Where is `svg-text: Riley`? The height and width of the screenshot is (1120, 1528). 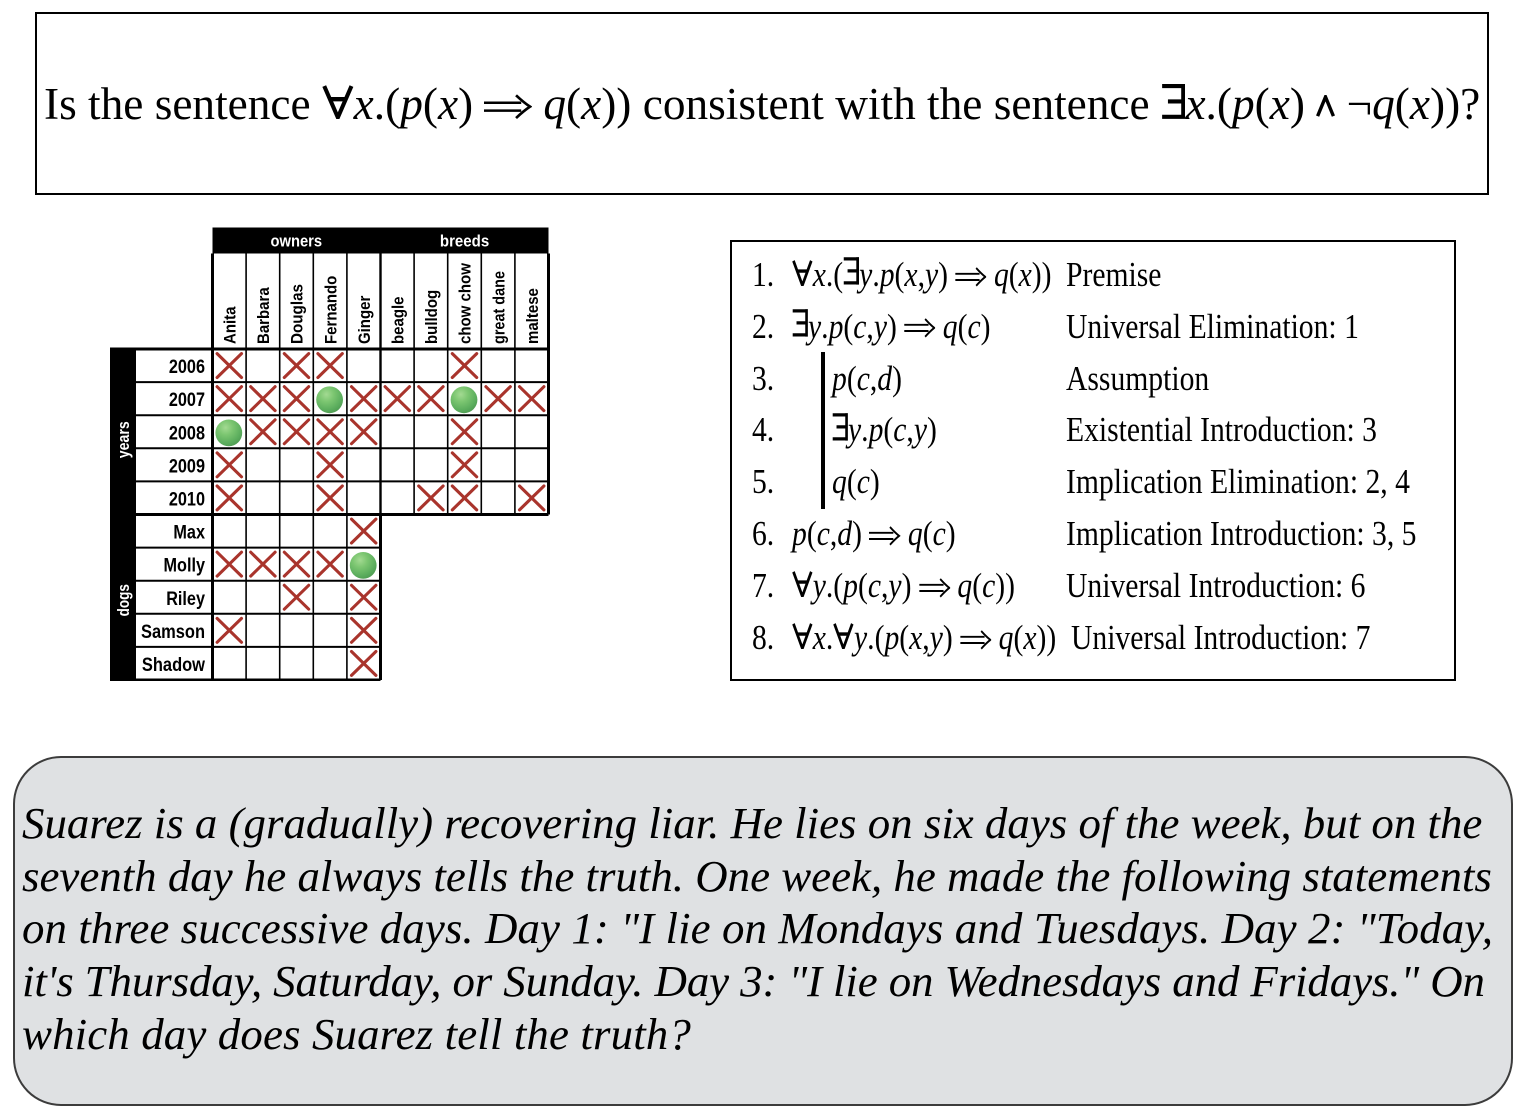 svg-text: Riley is located at coordinates (185, 599).